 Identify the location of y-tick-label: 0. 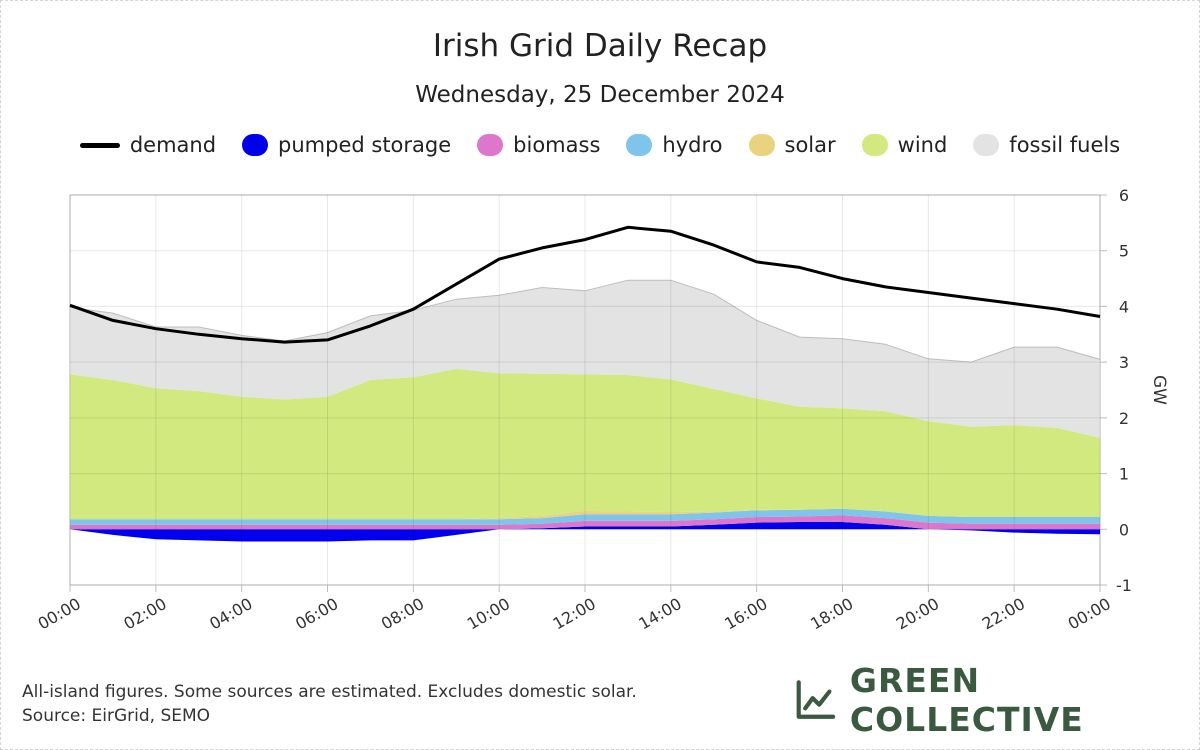
(1124, 529).